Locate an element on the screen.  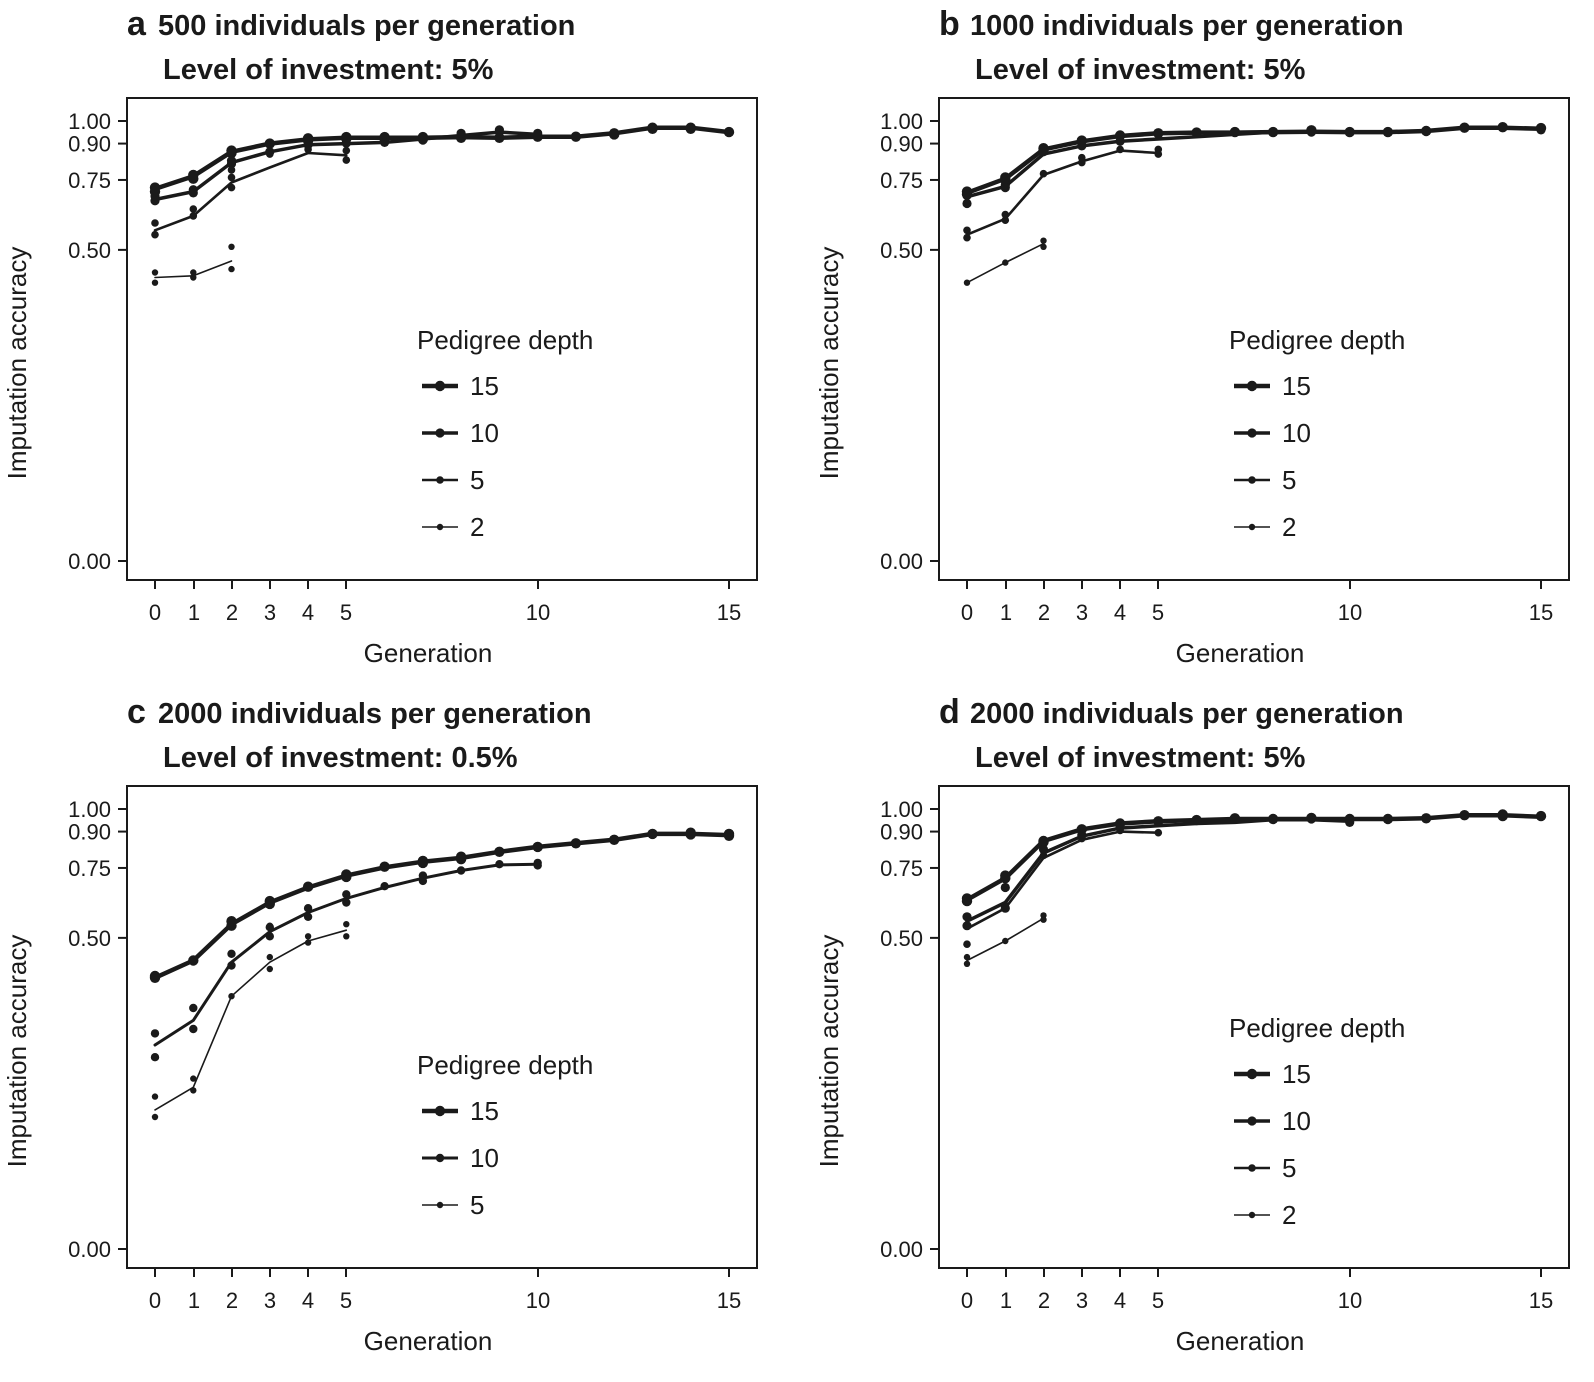
panel-letter: c is located at coordinates (136, 712).